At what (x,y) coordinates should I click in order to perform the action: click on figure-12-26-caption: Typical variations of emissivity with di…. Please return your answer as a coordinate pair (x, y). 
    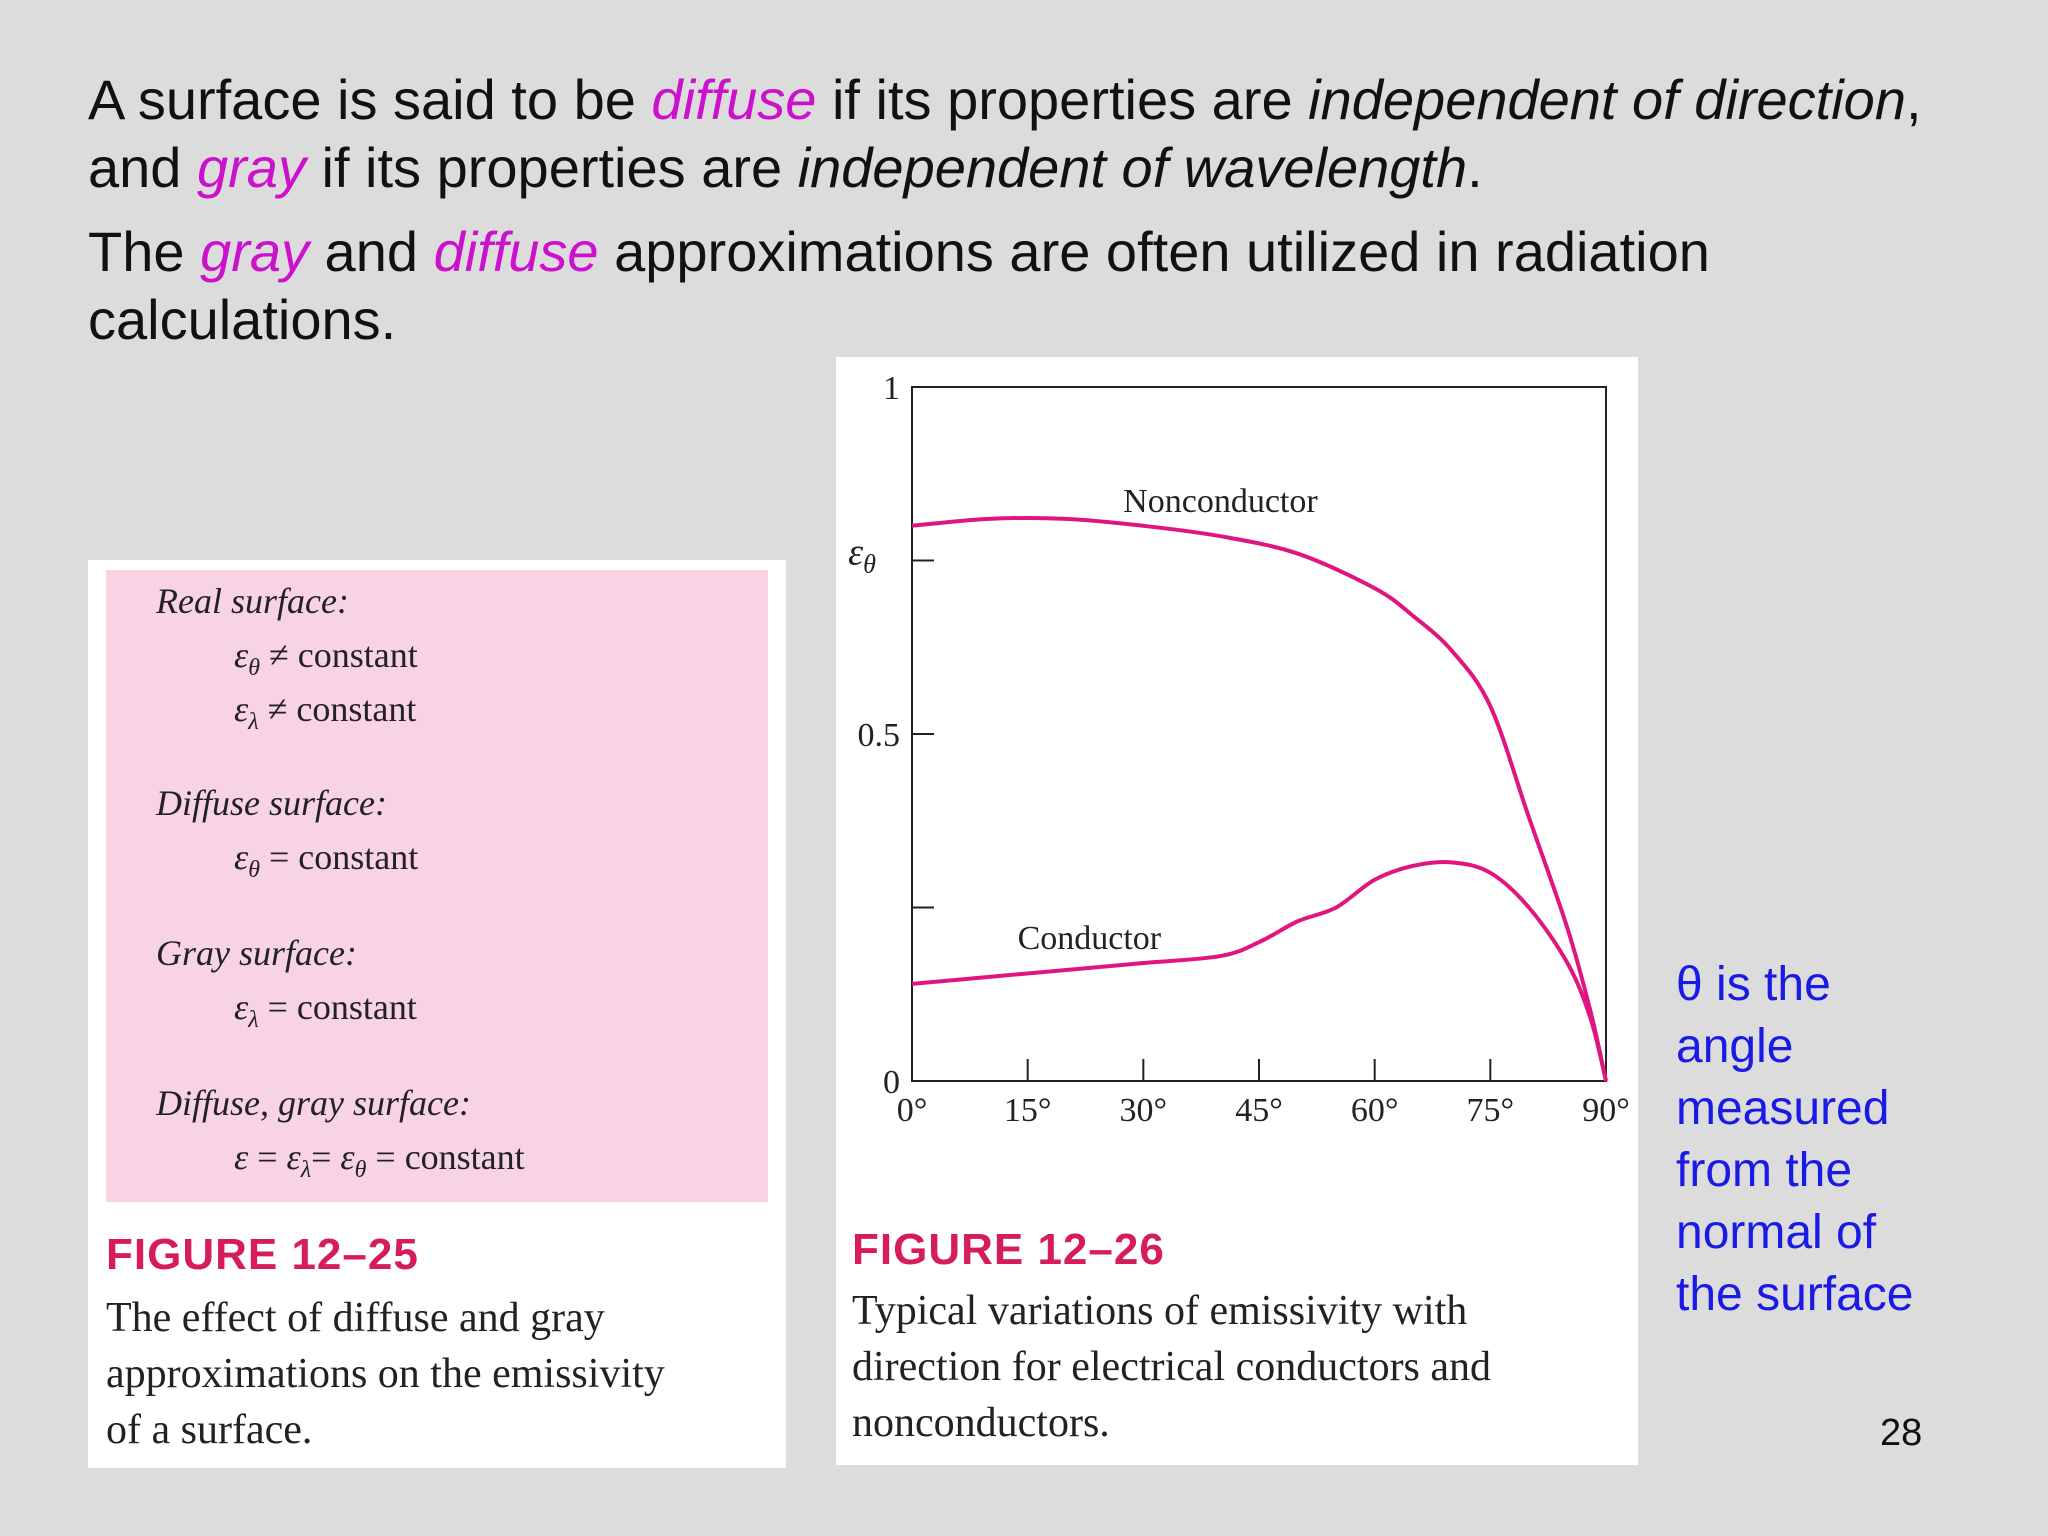
    Looking at the image, I should click on (1172, 1367).